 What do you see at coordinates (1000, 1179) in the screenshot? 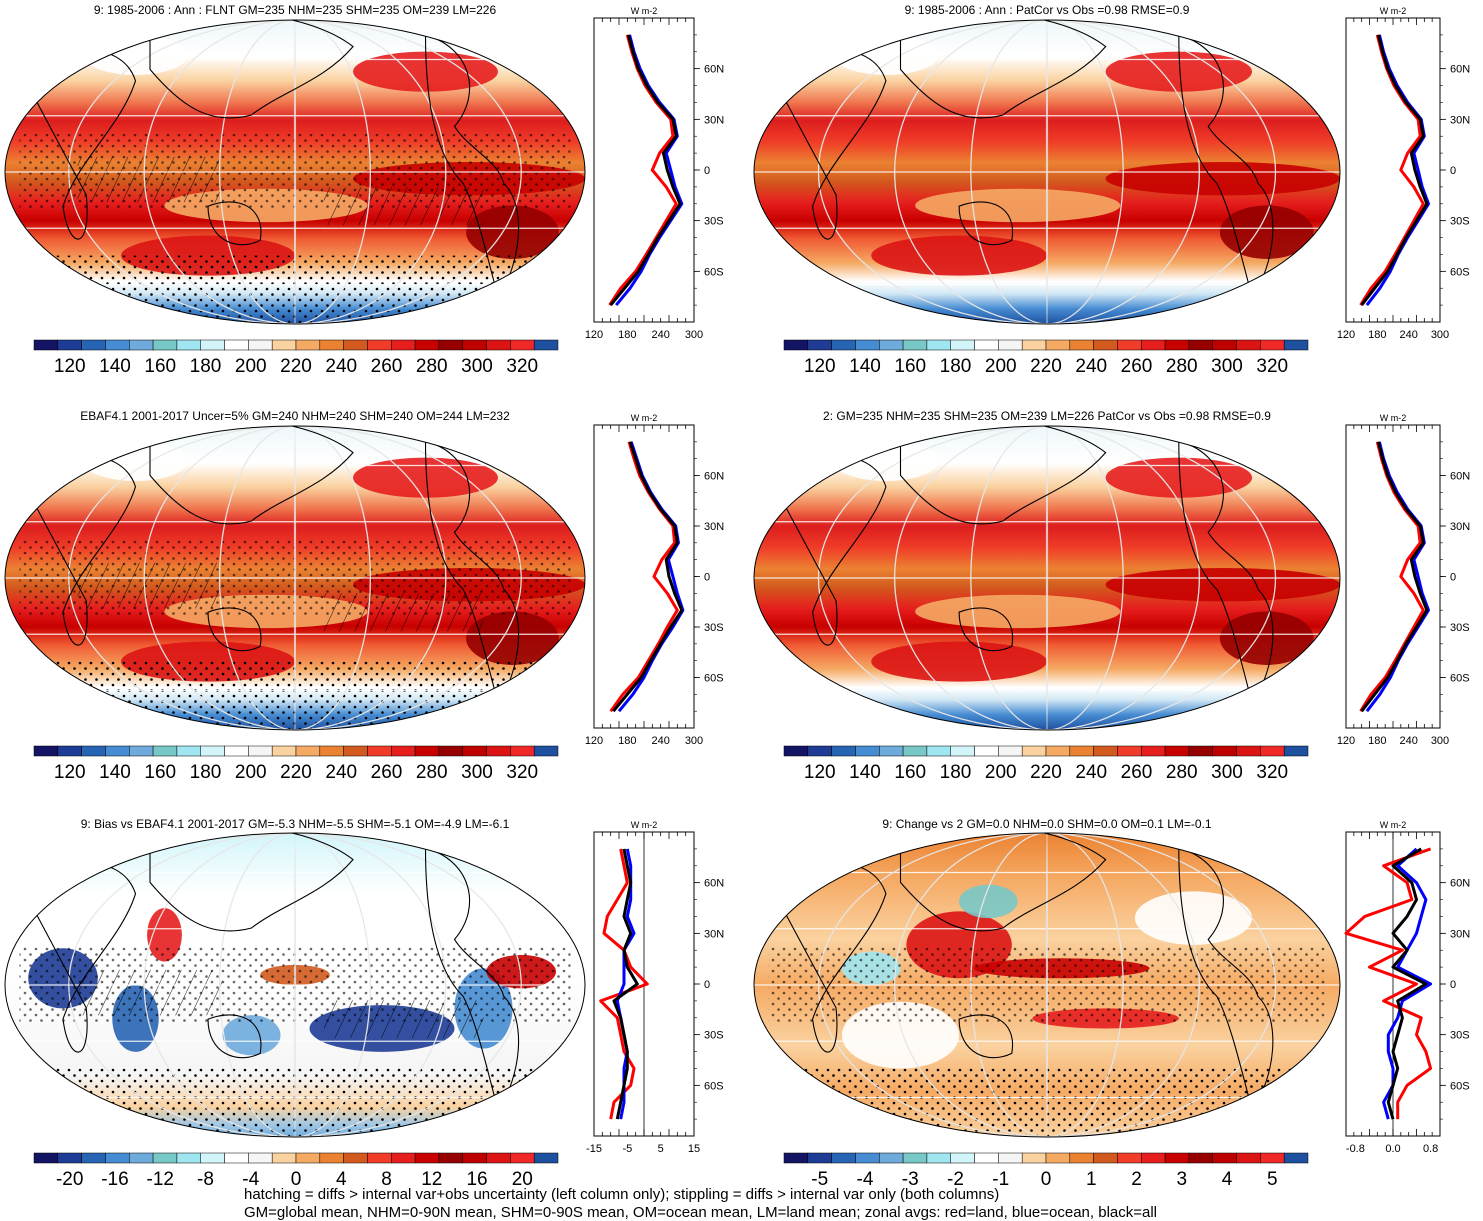
I see `colorbar-tick-label: -1` at bounding box center [1000, 1179].